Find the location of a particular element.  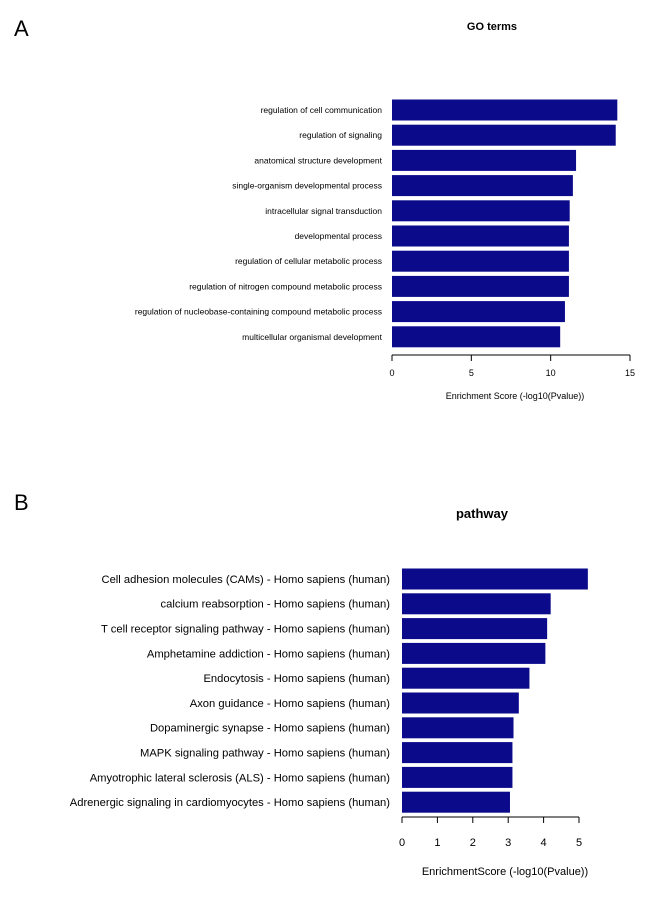

go-x-tick-label: 15 is located at coordinates (630, 373).